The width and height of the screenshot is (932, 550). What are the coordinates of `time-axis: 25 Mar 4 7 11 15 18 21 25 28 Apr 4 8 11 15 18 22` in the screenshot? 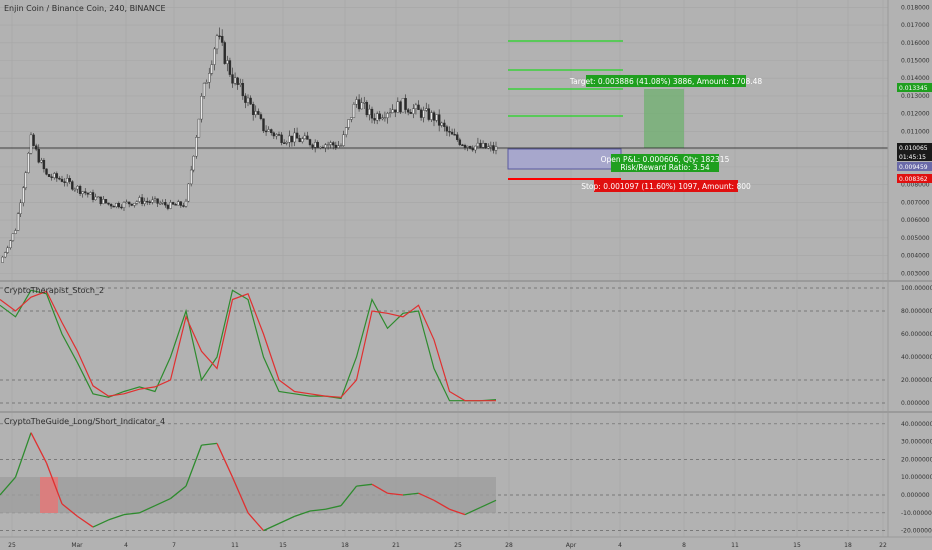 It's located at (447, 545).